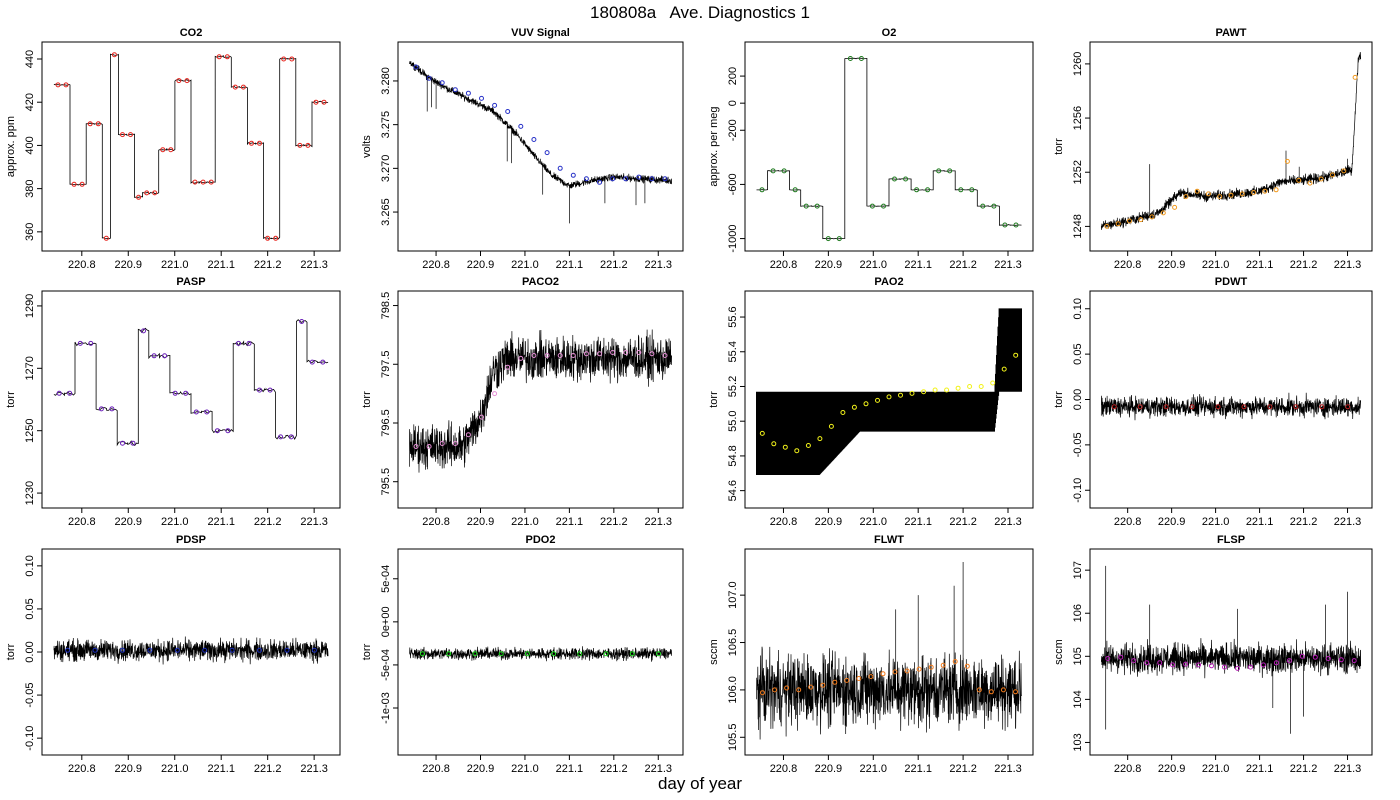  What do you see at coordinates (1078, 742) in the screenshot?
I see `y-tick-label: 103` at bounding box center [1078, 742].